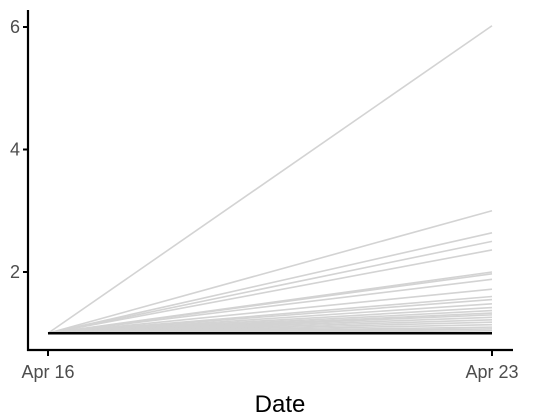 This screenshot has width=540, height=420. I want to click on x-axis-title: Date, so click(280, 404).